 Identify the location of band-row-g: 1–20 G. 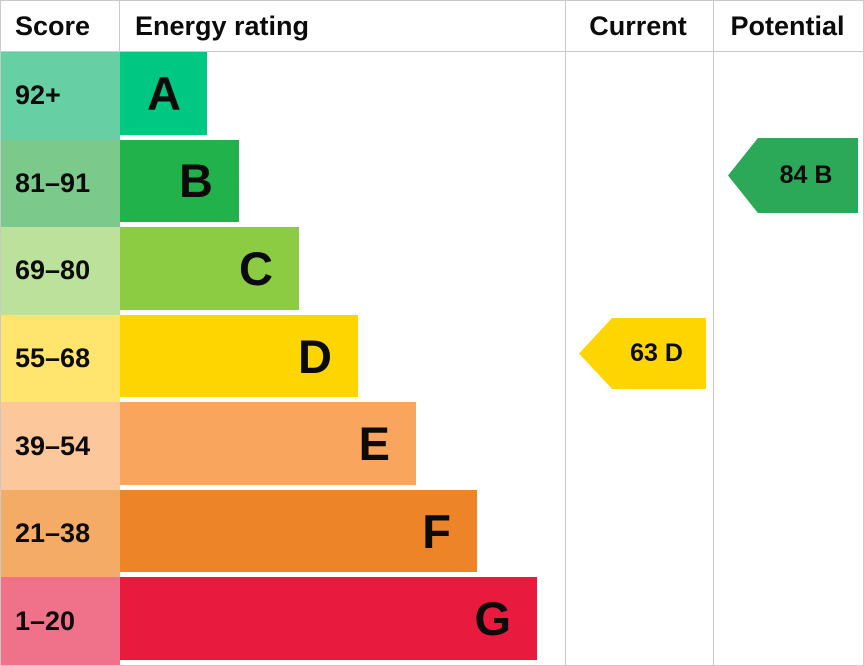
(432, 621).